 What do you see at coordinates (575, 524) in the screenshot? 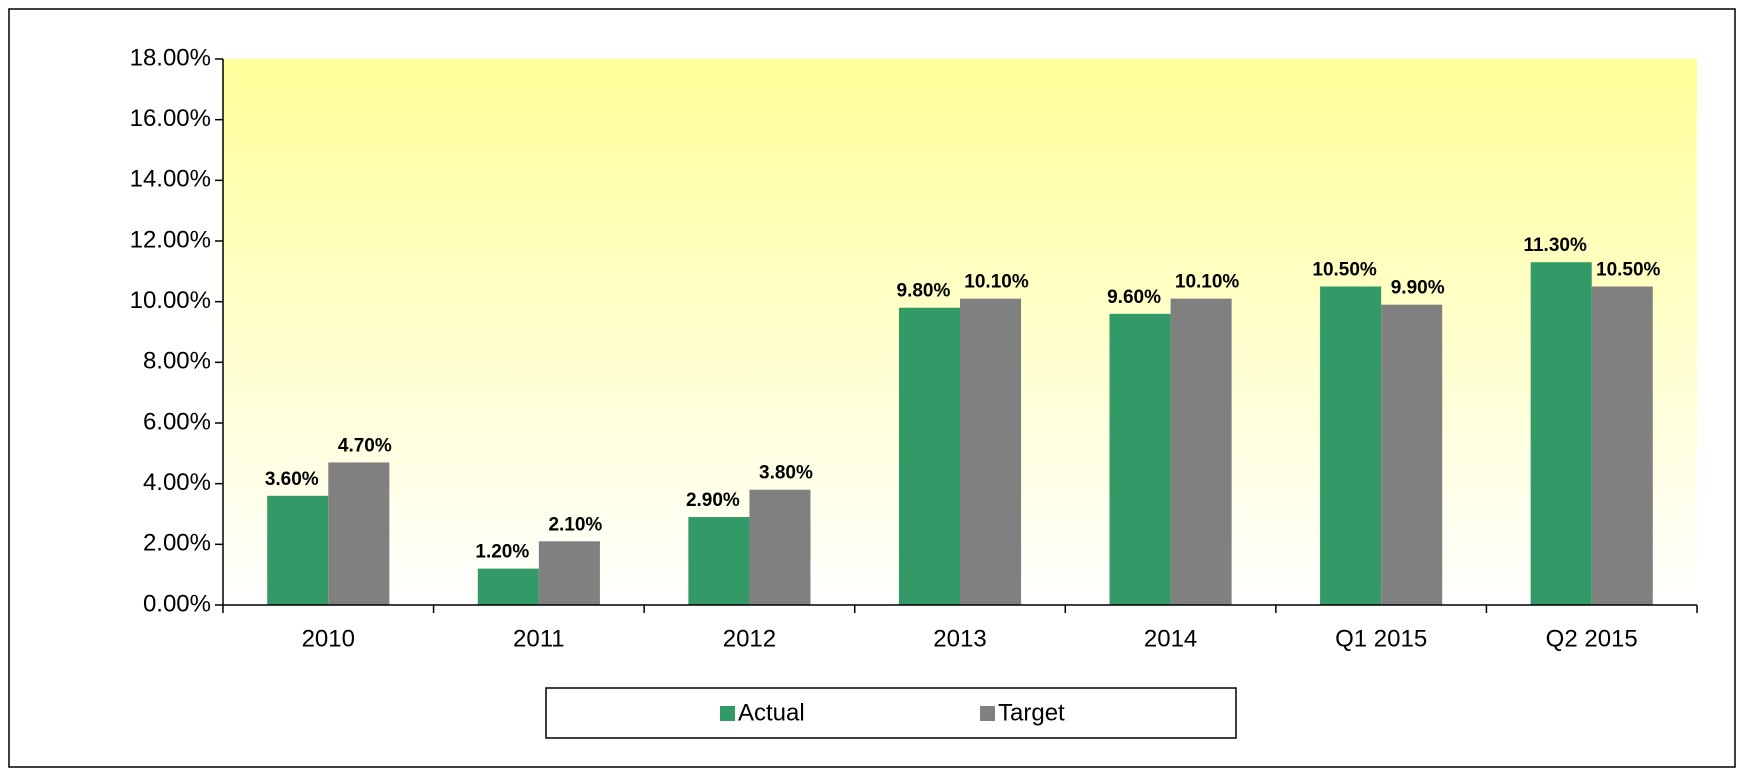
I see `value-label: 2.10%` at bounding box center [575, 524].